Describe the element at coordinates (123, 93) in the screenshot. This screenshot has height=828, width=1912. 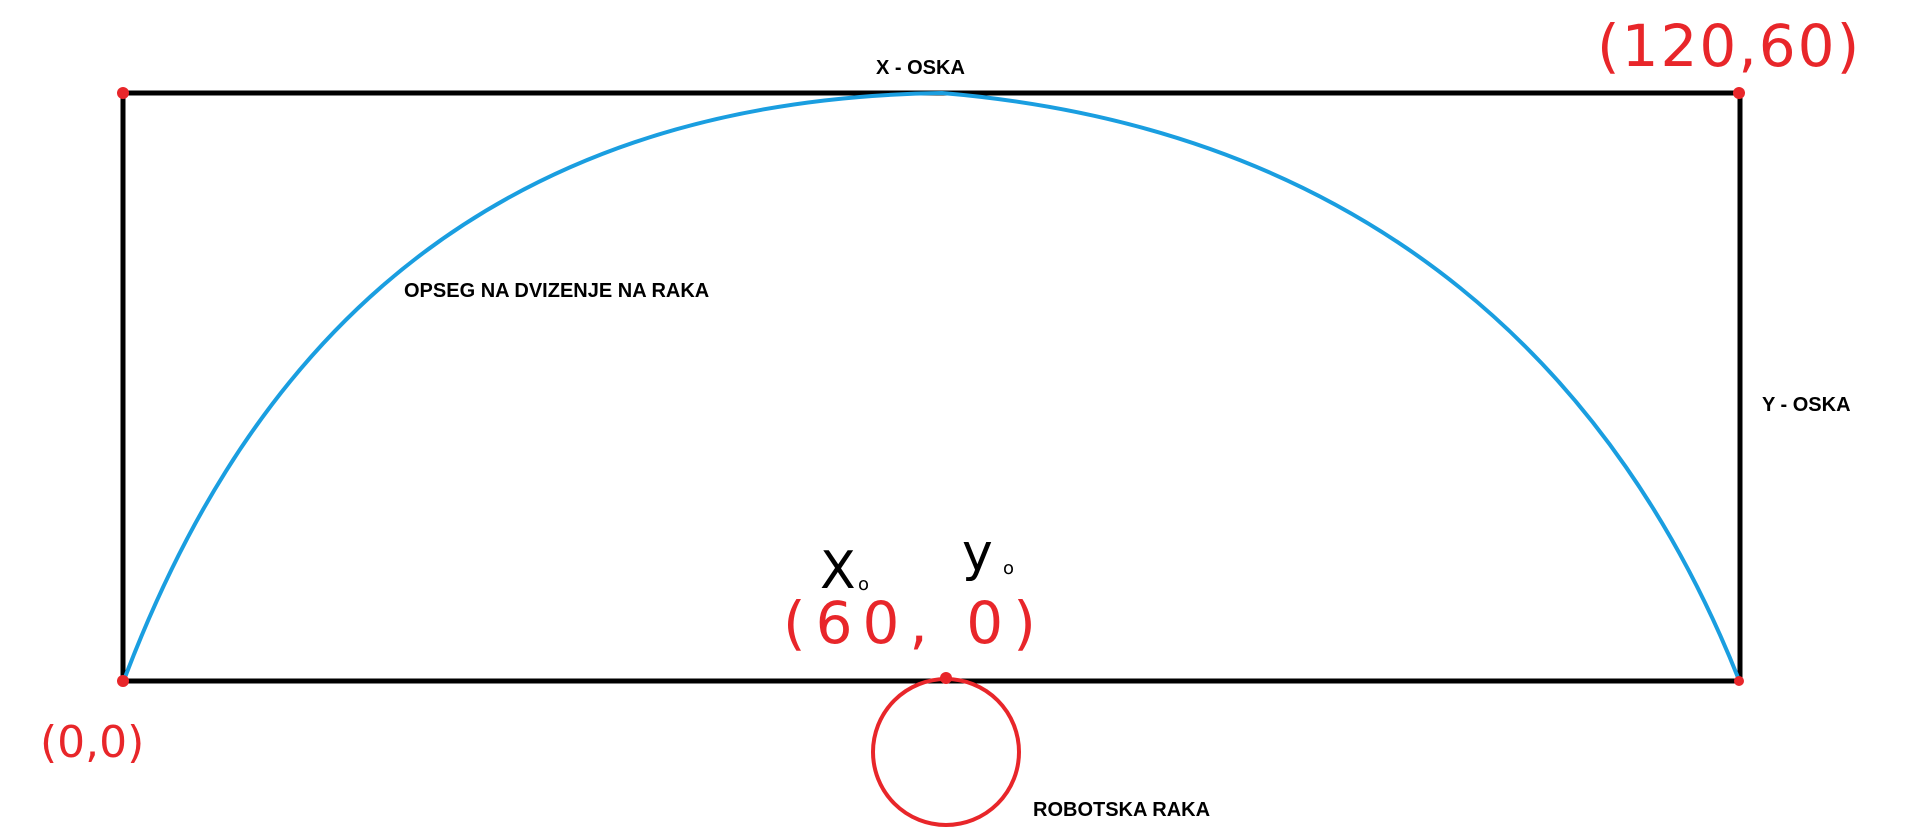
I see `top-left-point` at that location.